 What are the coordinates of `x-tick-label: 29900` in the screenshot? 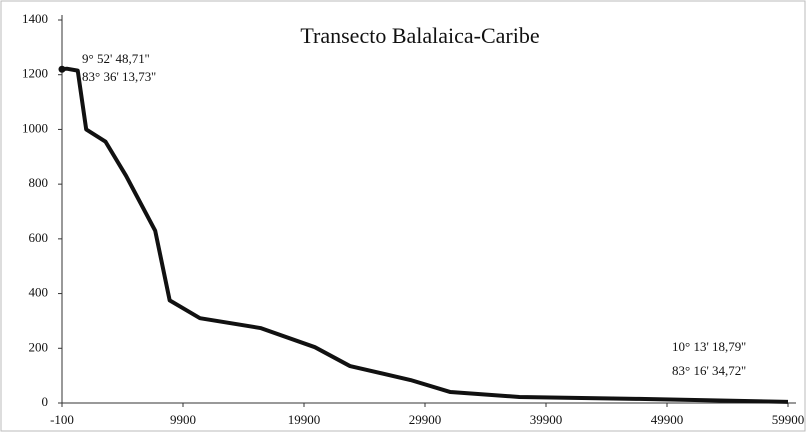 It's located at (425, 419).